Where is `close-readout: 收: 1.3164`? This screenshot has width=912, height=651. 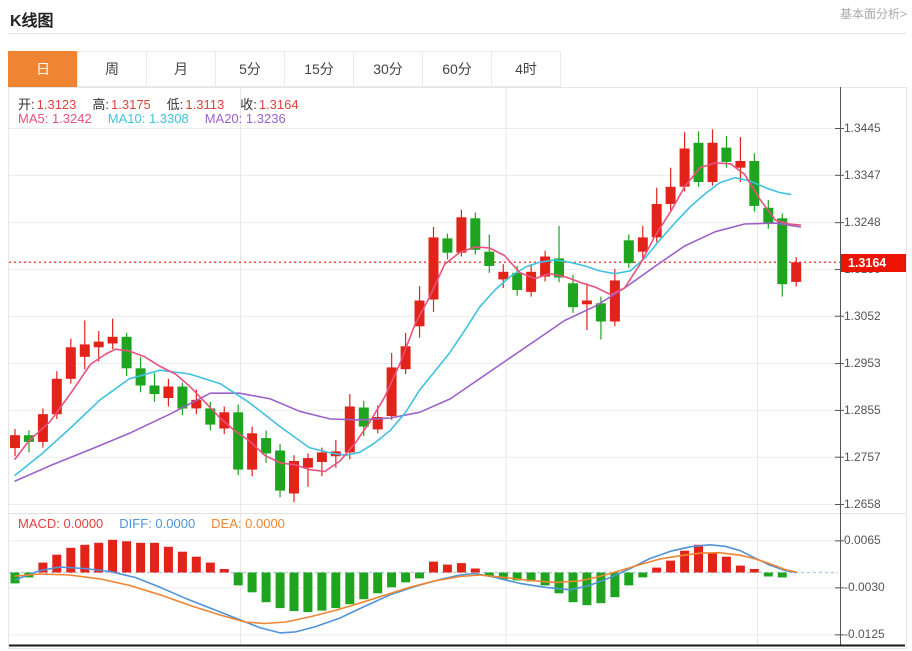
close-readout: 收: 1.3164 is located at coordinates (269, 104).